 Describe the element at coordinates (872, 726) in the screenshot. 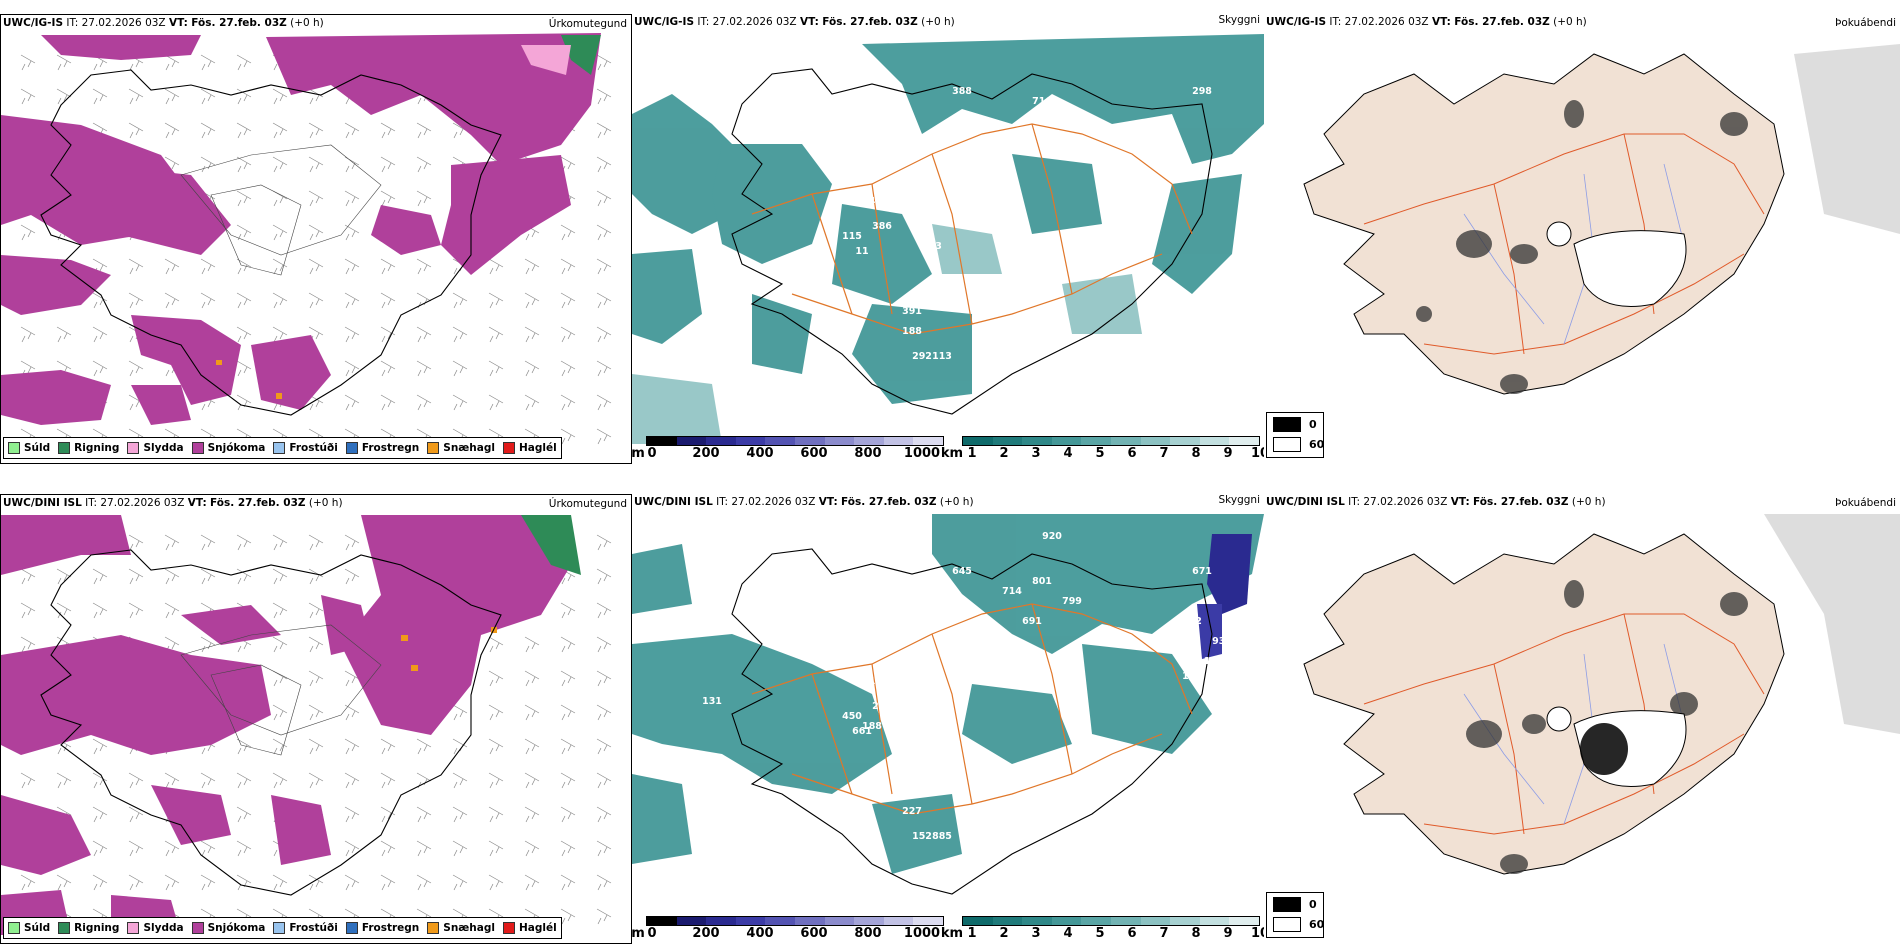

I see `cloud-base-label: 188` at that location.